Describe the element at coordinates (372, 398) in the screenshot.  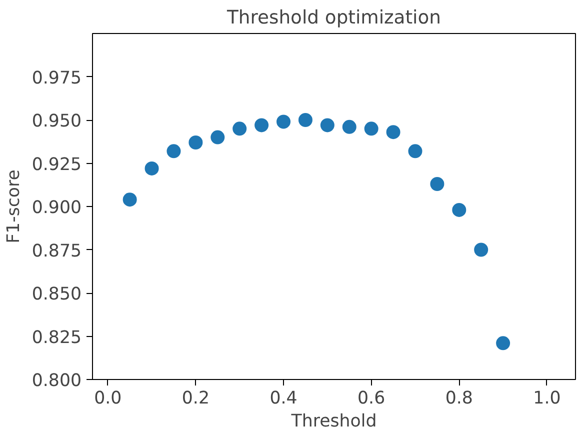
I see `x-tick-label: 0.6` at that location.